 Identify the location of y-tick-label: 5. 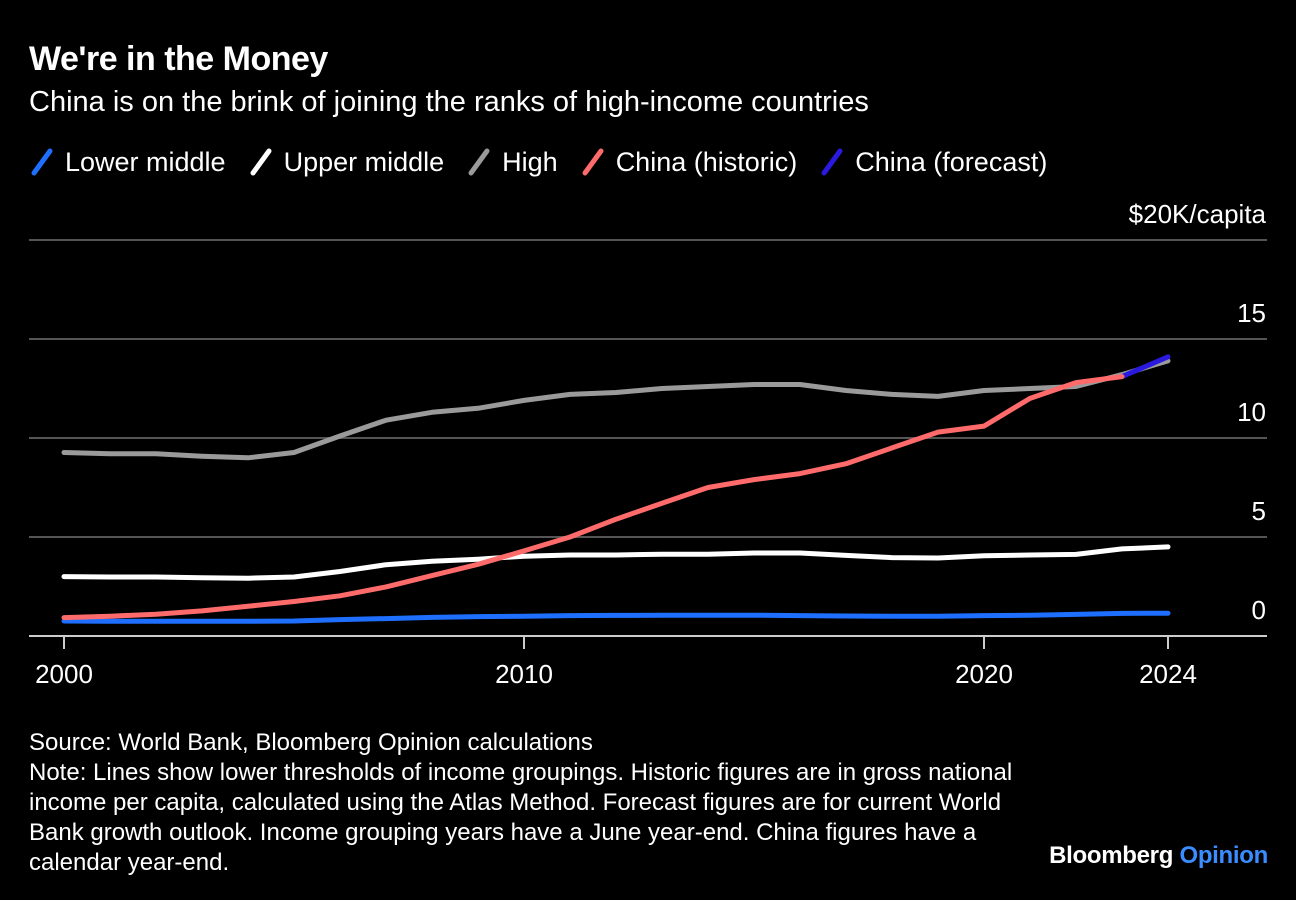
(1259, 511).